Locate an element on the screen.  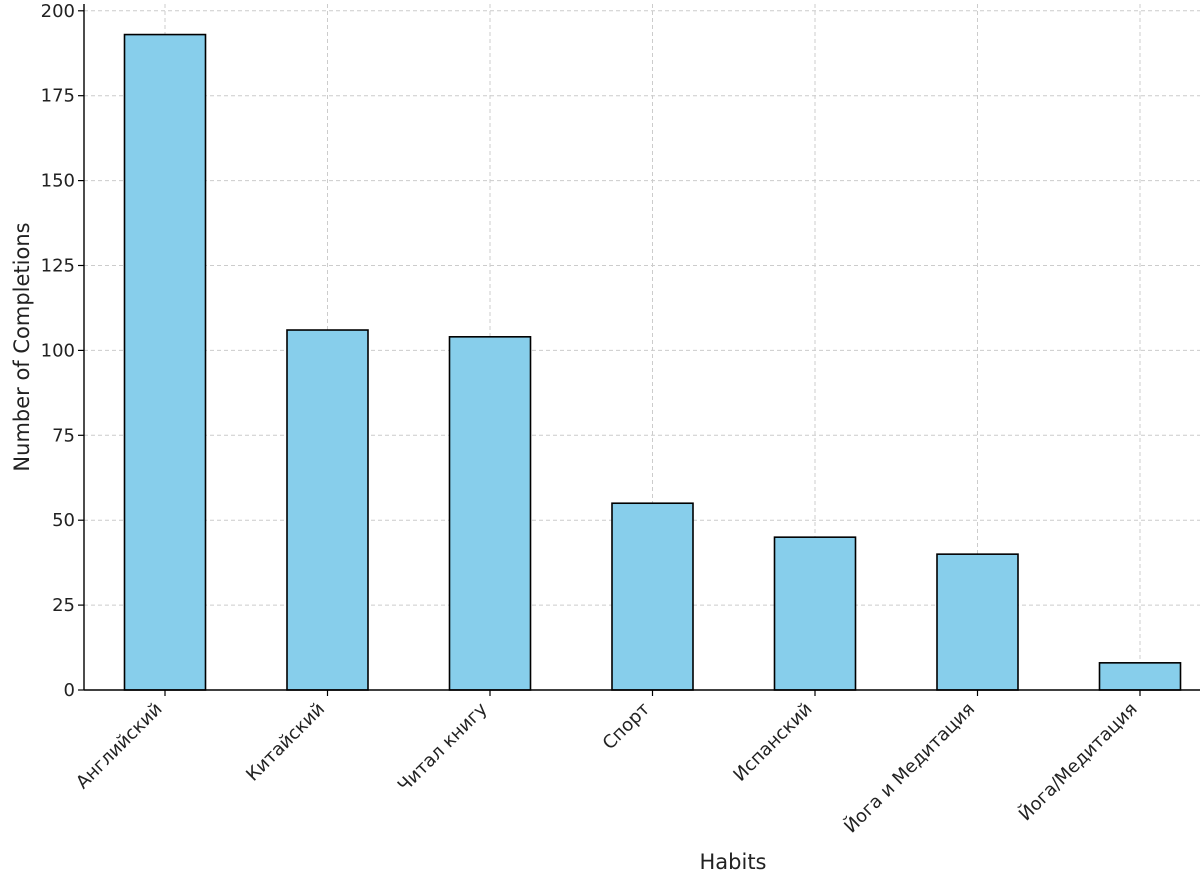
y-tick-label: 175 is located at coordinates (58, 96).